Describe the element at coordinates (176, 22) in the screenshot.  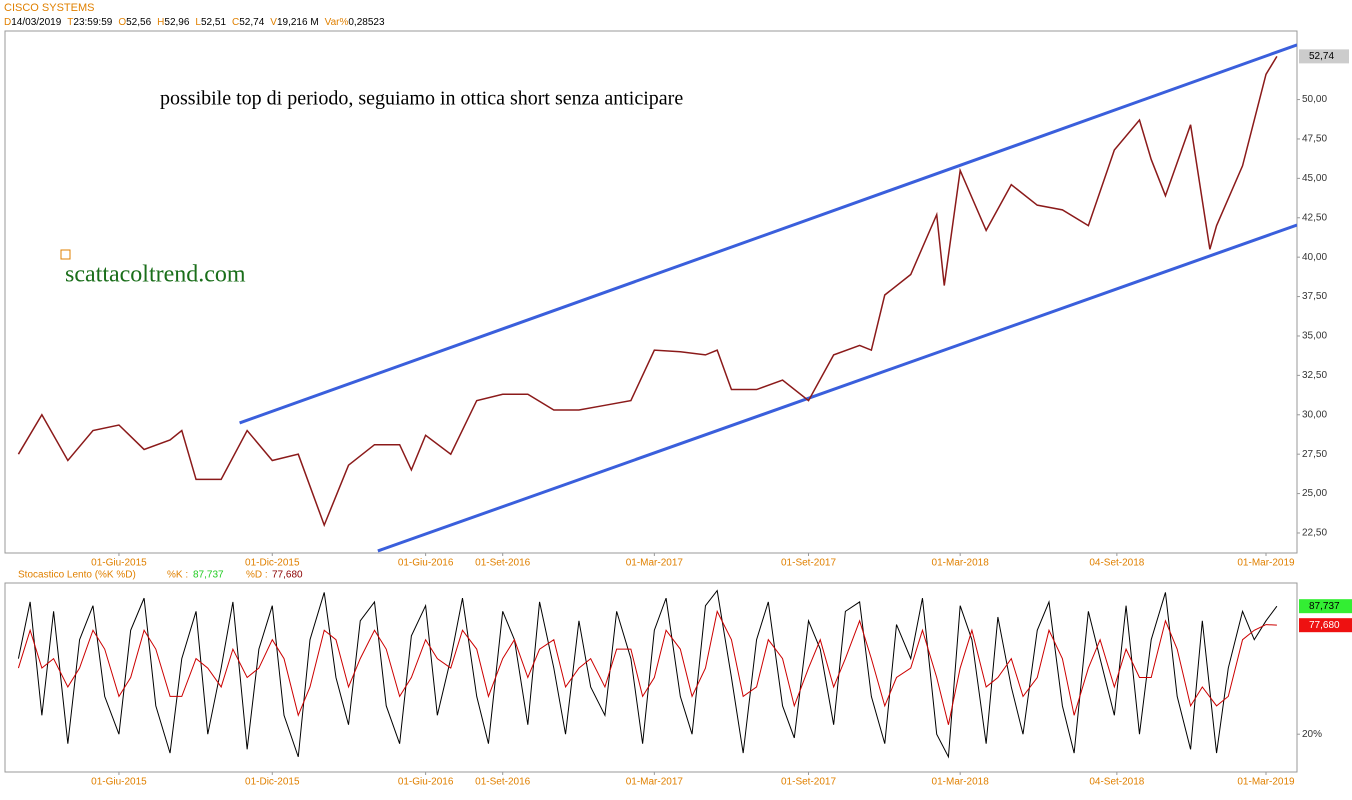
I see `header-value: 52,96` at that location.